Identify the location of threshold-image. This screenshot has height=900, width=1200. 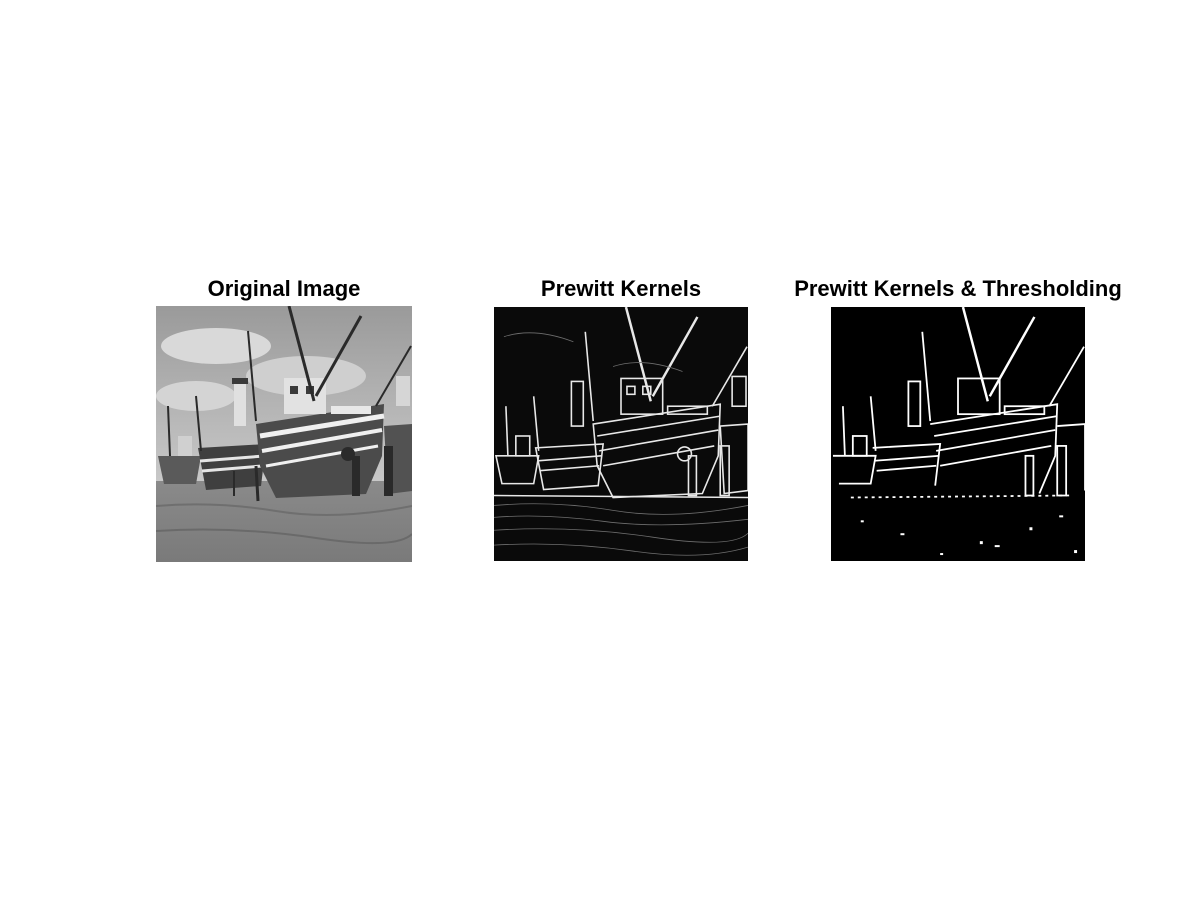
(958, 434).